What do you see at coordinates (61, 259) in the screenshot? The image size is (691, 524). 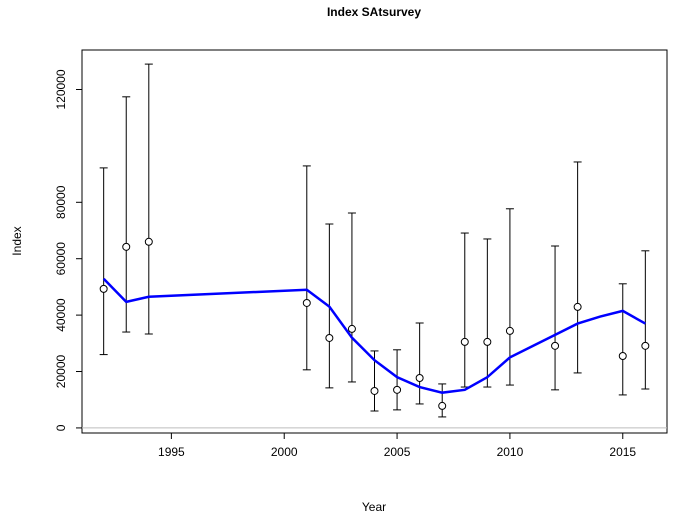 I see `y-tick-label: 60000` at bounding box center [61, 259].